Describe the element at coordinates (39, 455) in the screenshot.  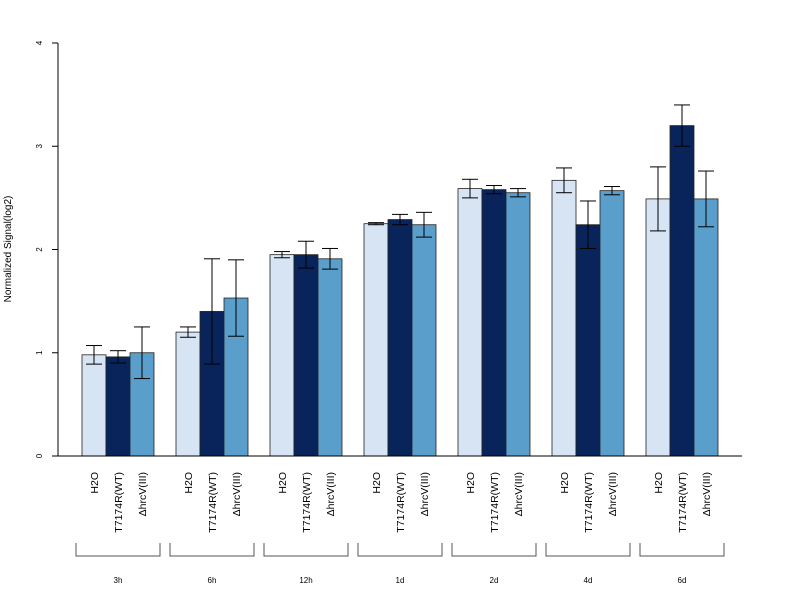
I see `y-tick-label: 0` at that location.